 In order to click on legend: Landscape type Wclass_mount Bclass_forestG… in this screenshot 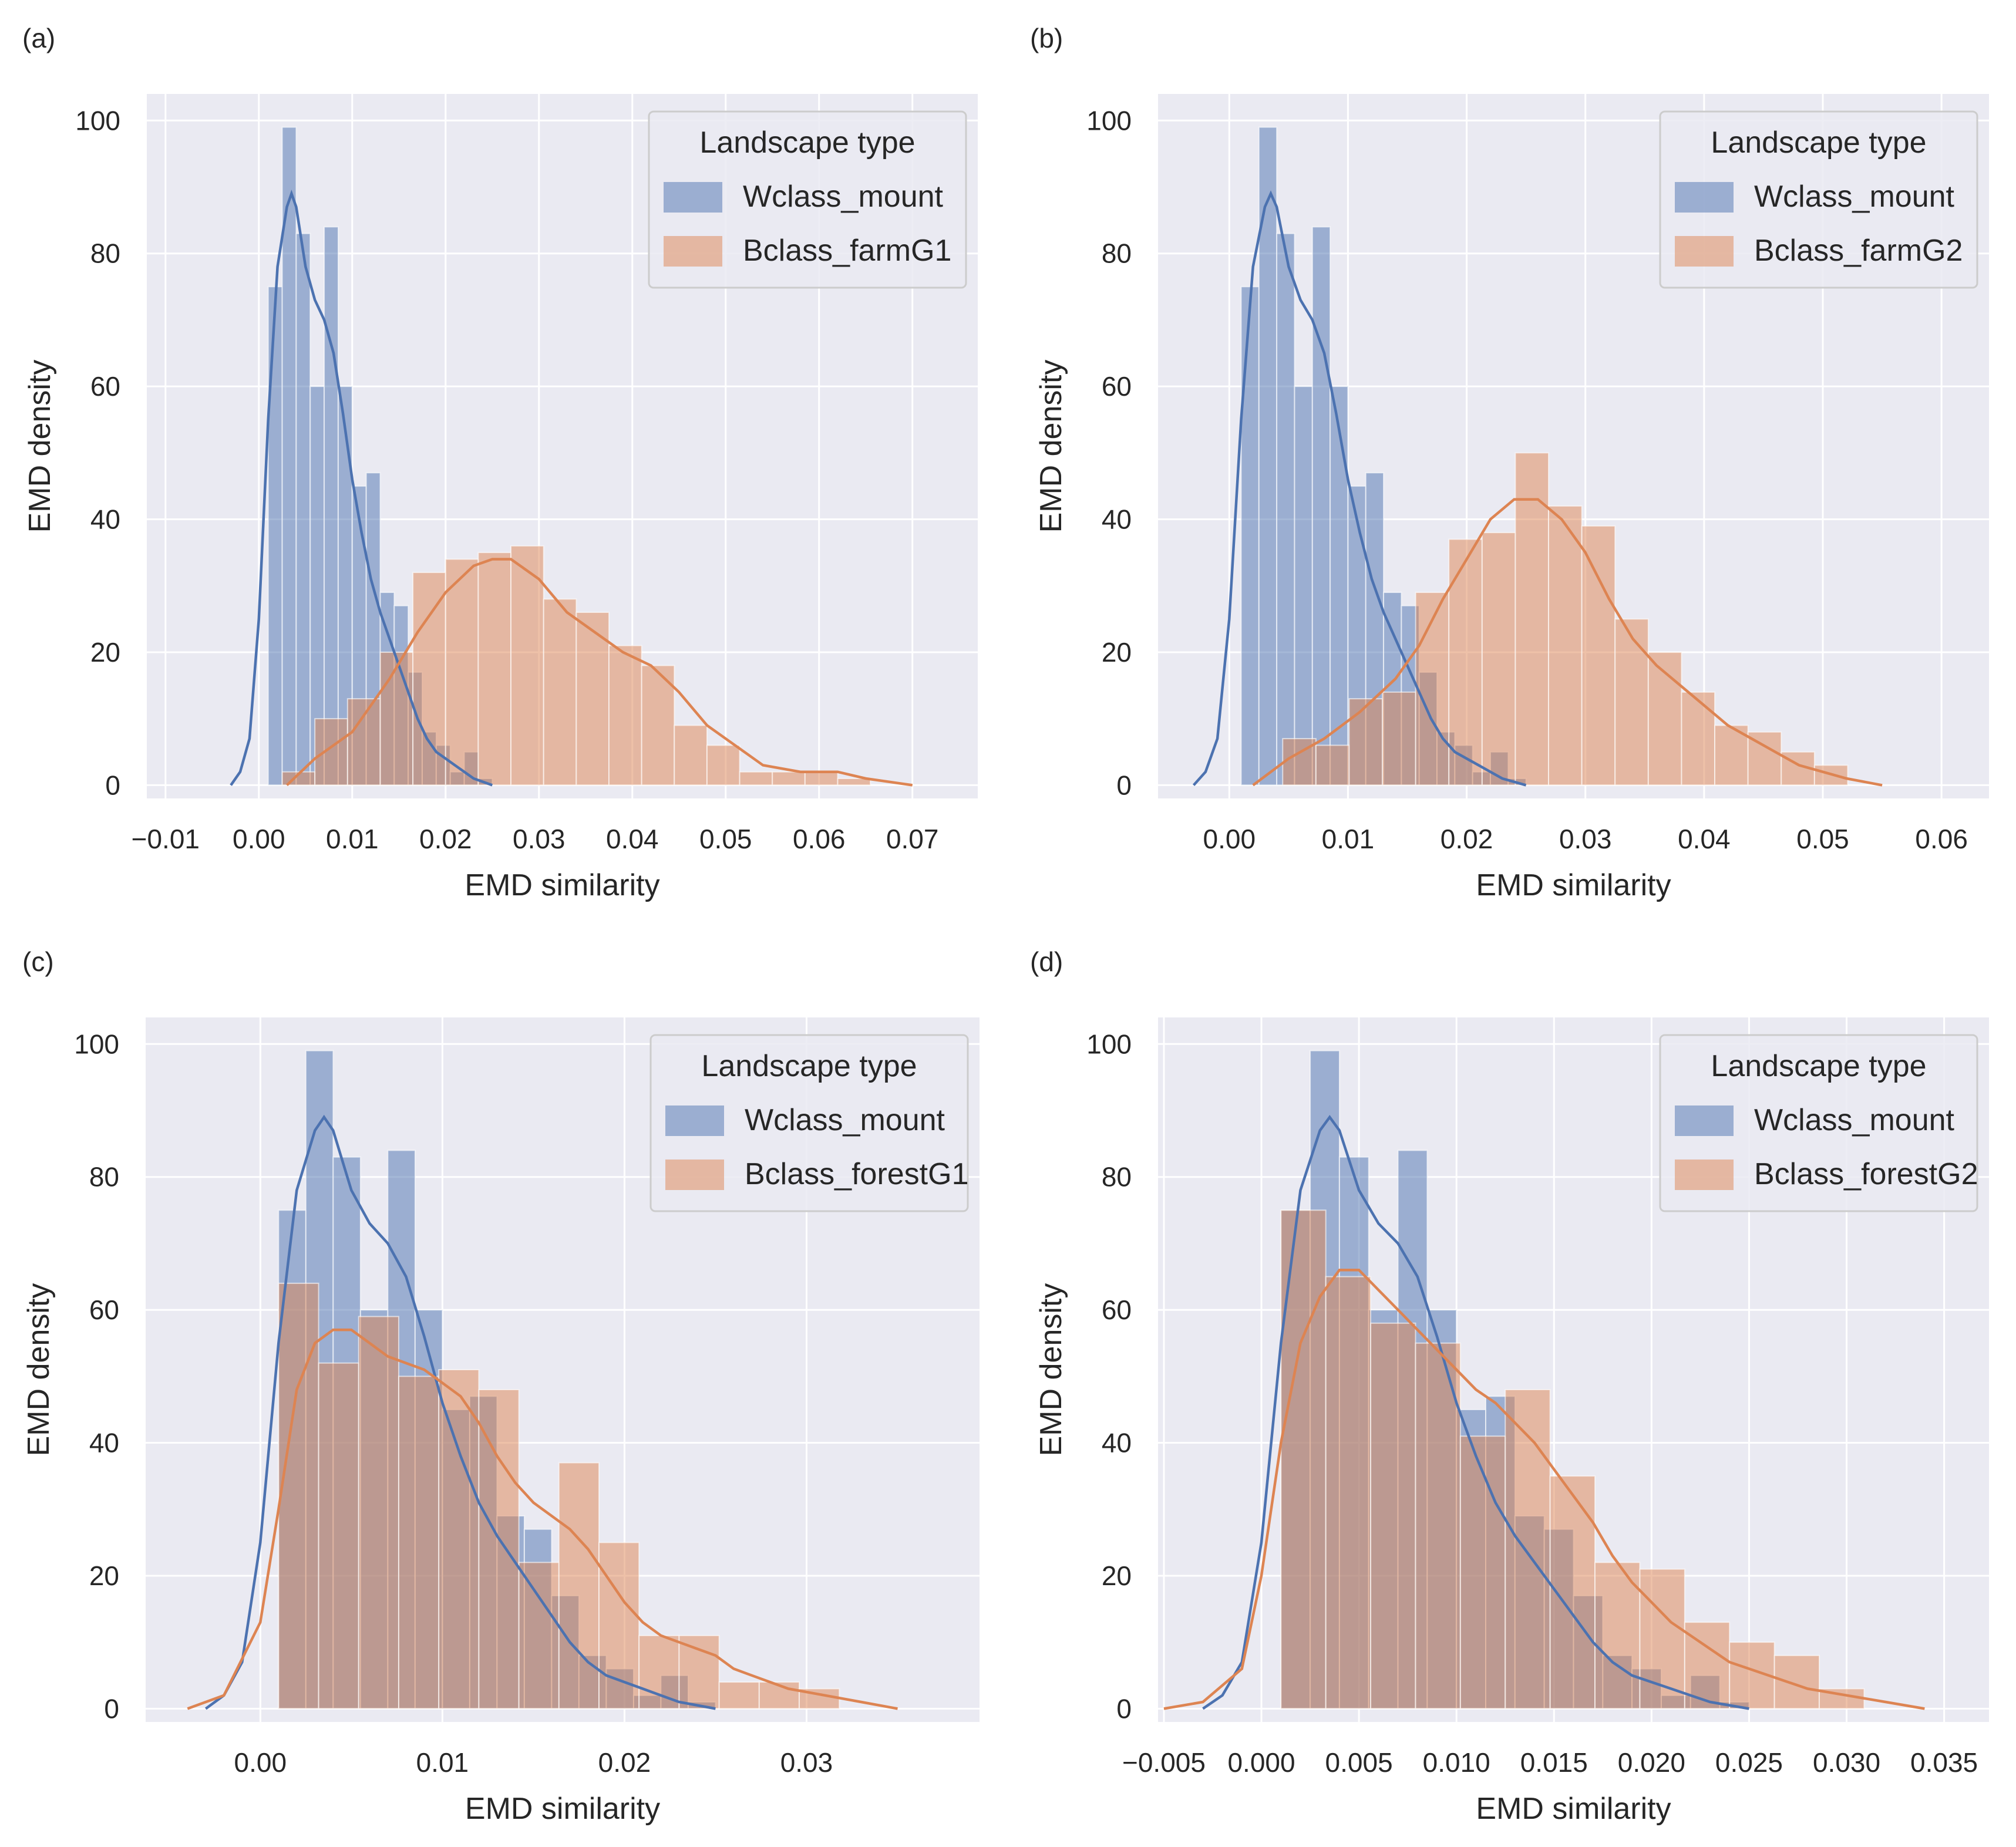, I will do `click(1819, 1123)`.